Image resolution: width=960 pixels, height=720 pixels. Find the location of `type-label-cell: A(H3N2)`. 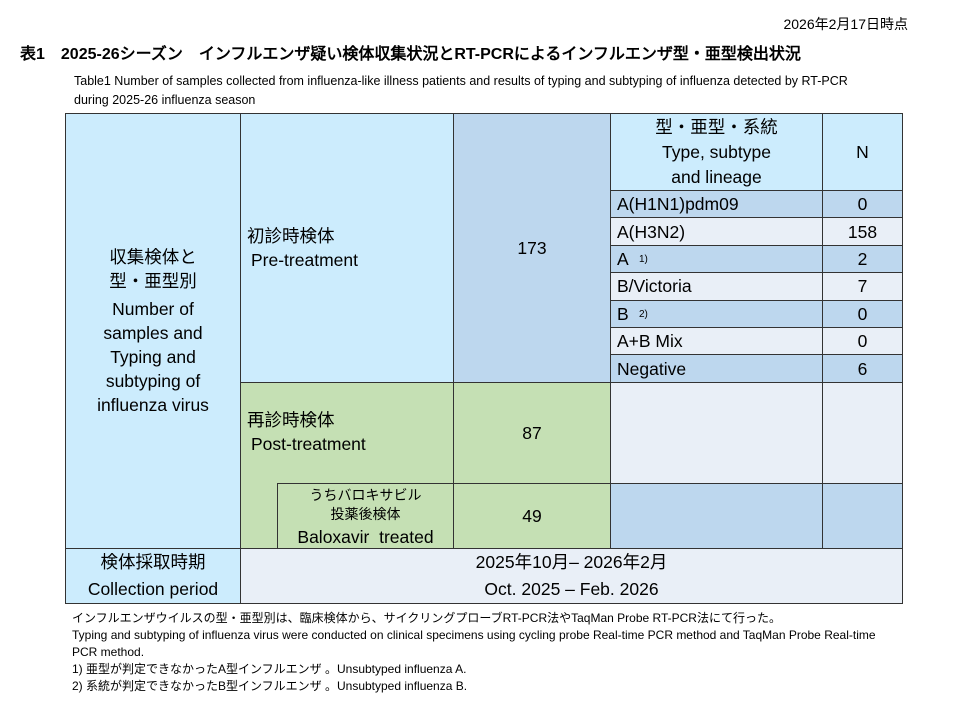

type-label-cell: A(H3N2) is located at coordinates (716, 231).